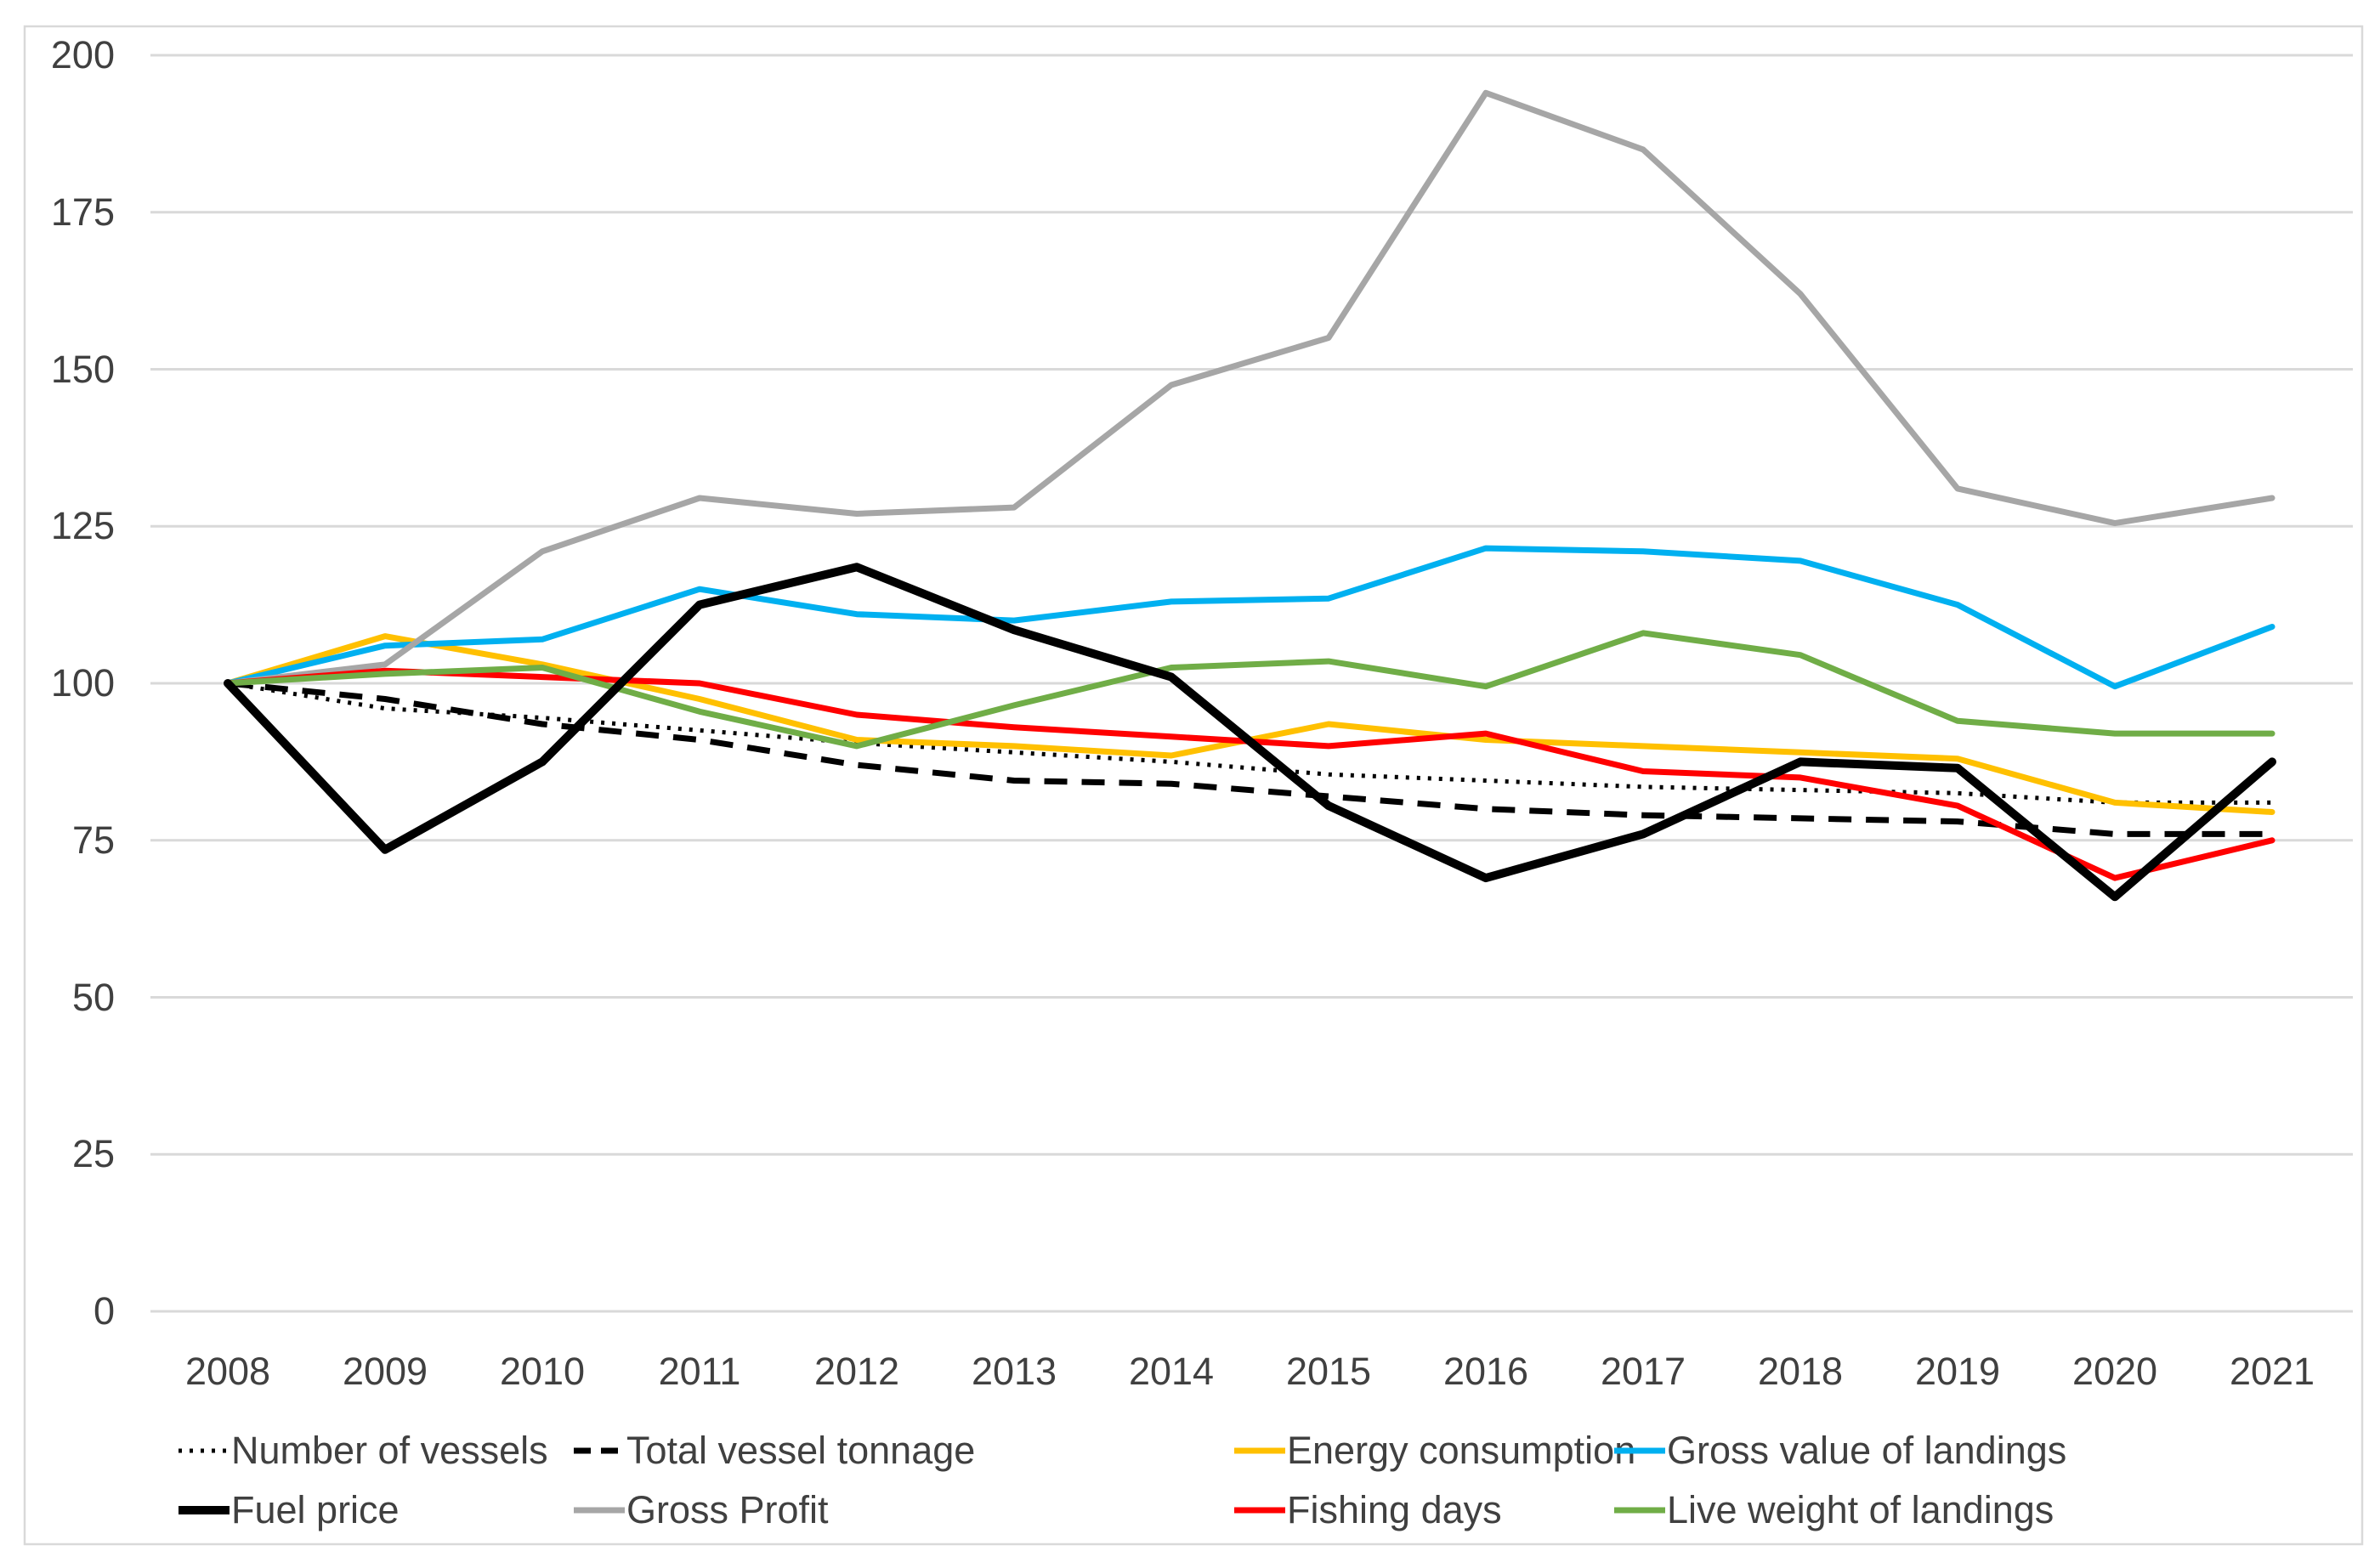 The width and height of the screenshot is (2369, 1568). What do you see at coordinates (2114, 1372) in the screenshot?
I see `x-axis-tick-2020: 2020` at bounding box center [2114, 1372].